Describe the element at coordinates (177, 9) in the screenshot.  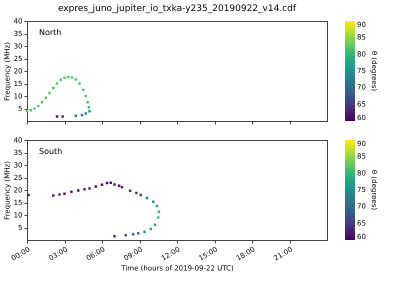
I see `chart-title: expres_juno_jupiter_io_txka-y235_20190922_v14.cdf` at that location.